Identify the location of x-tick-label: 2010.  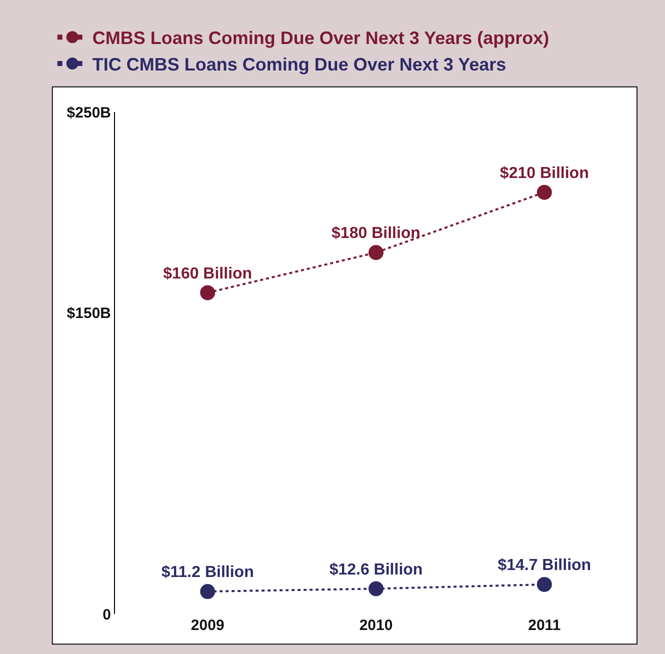
(376, 625).